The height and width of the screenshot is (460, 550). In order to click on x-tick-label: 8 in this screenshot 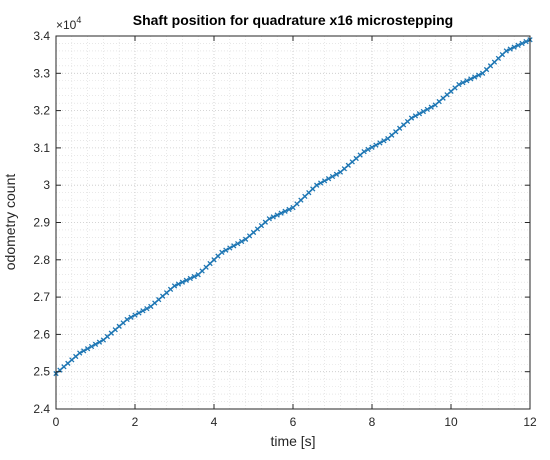, I will do `click(372, 422)`.